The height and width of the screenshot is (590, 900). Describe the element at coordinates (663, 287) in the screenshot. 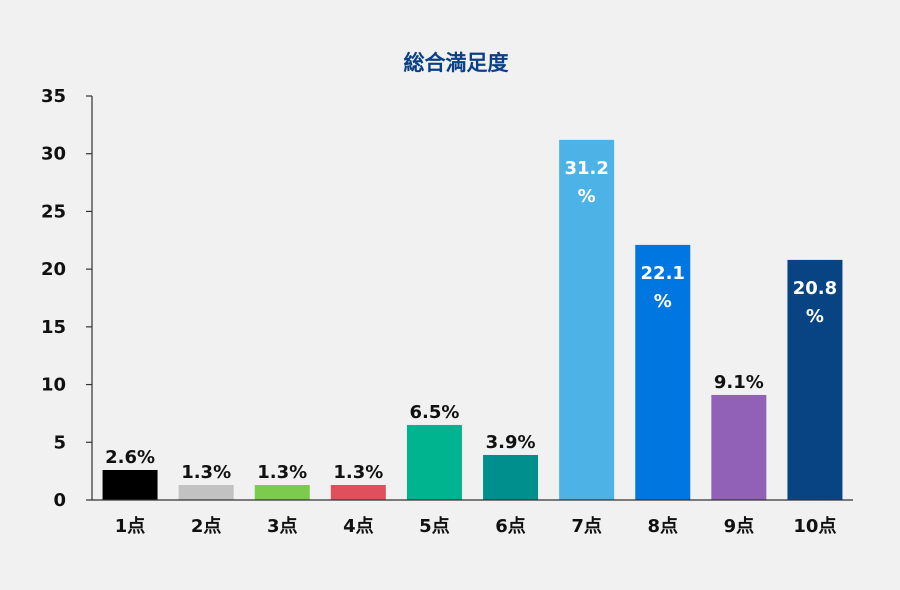

I see `data-label: 22.1%` at that location.